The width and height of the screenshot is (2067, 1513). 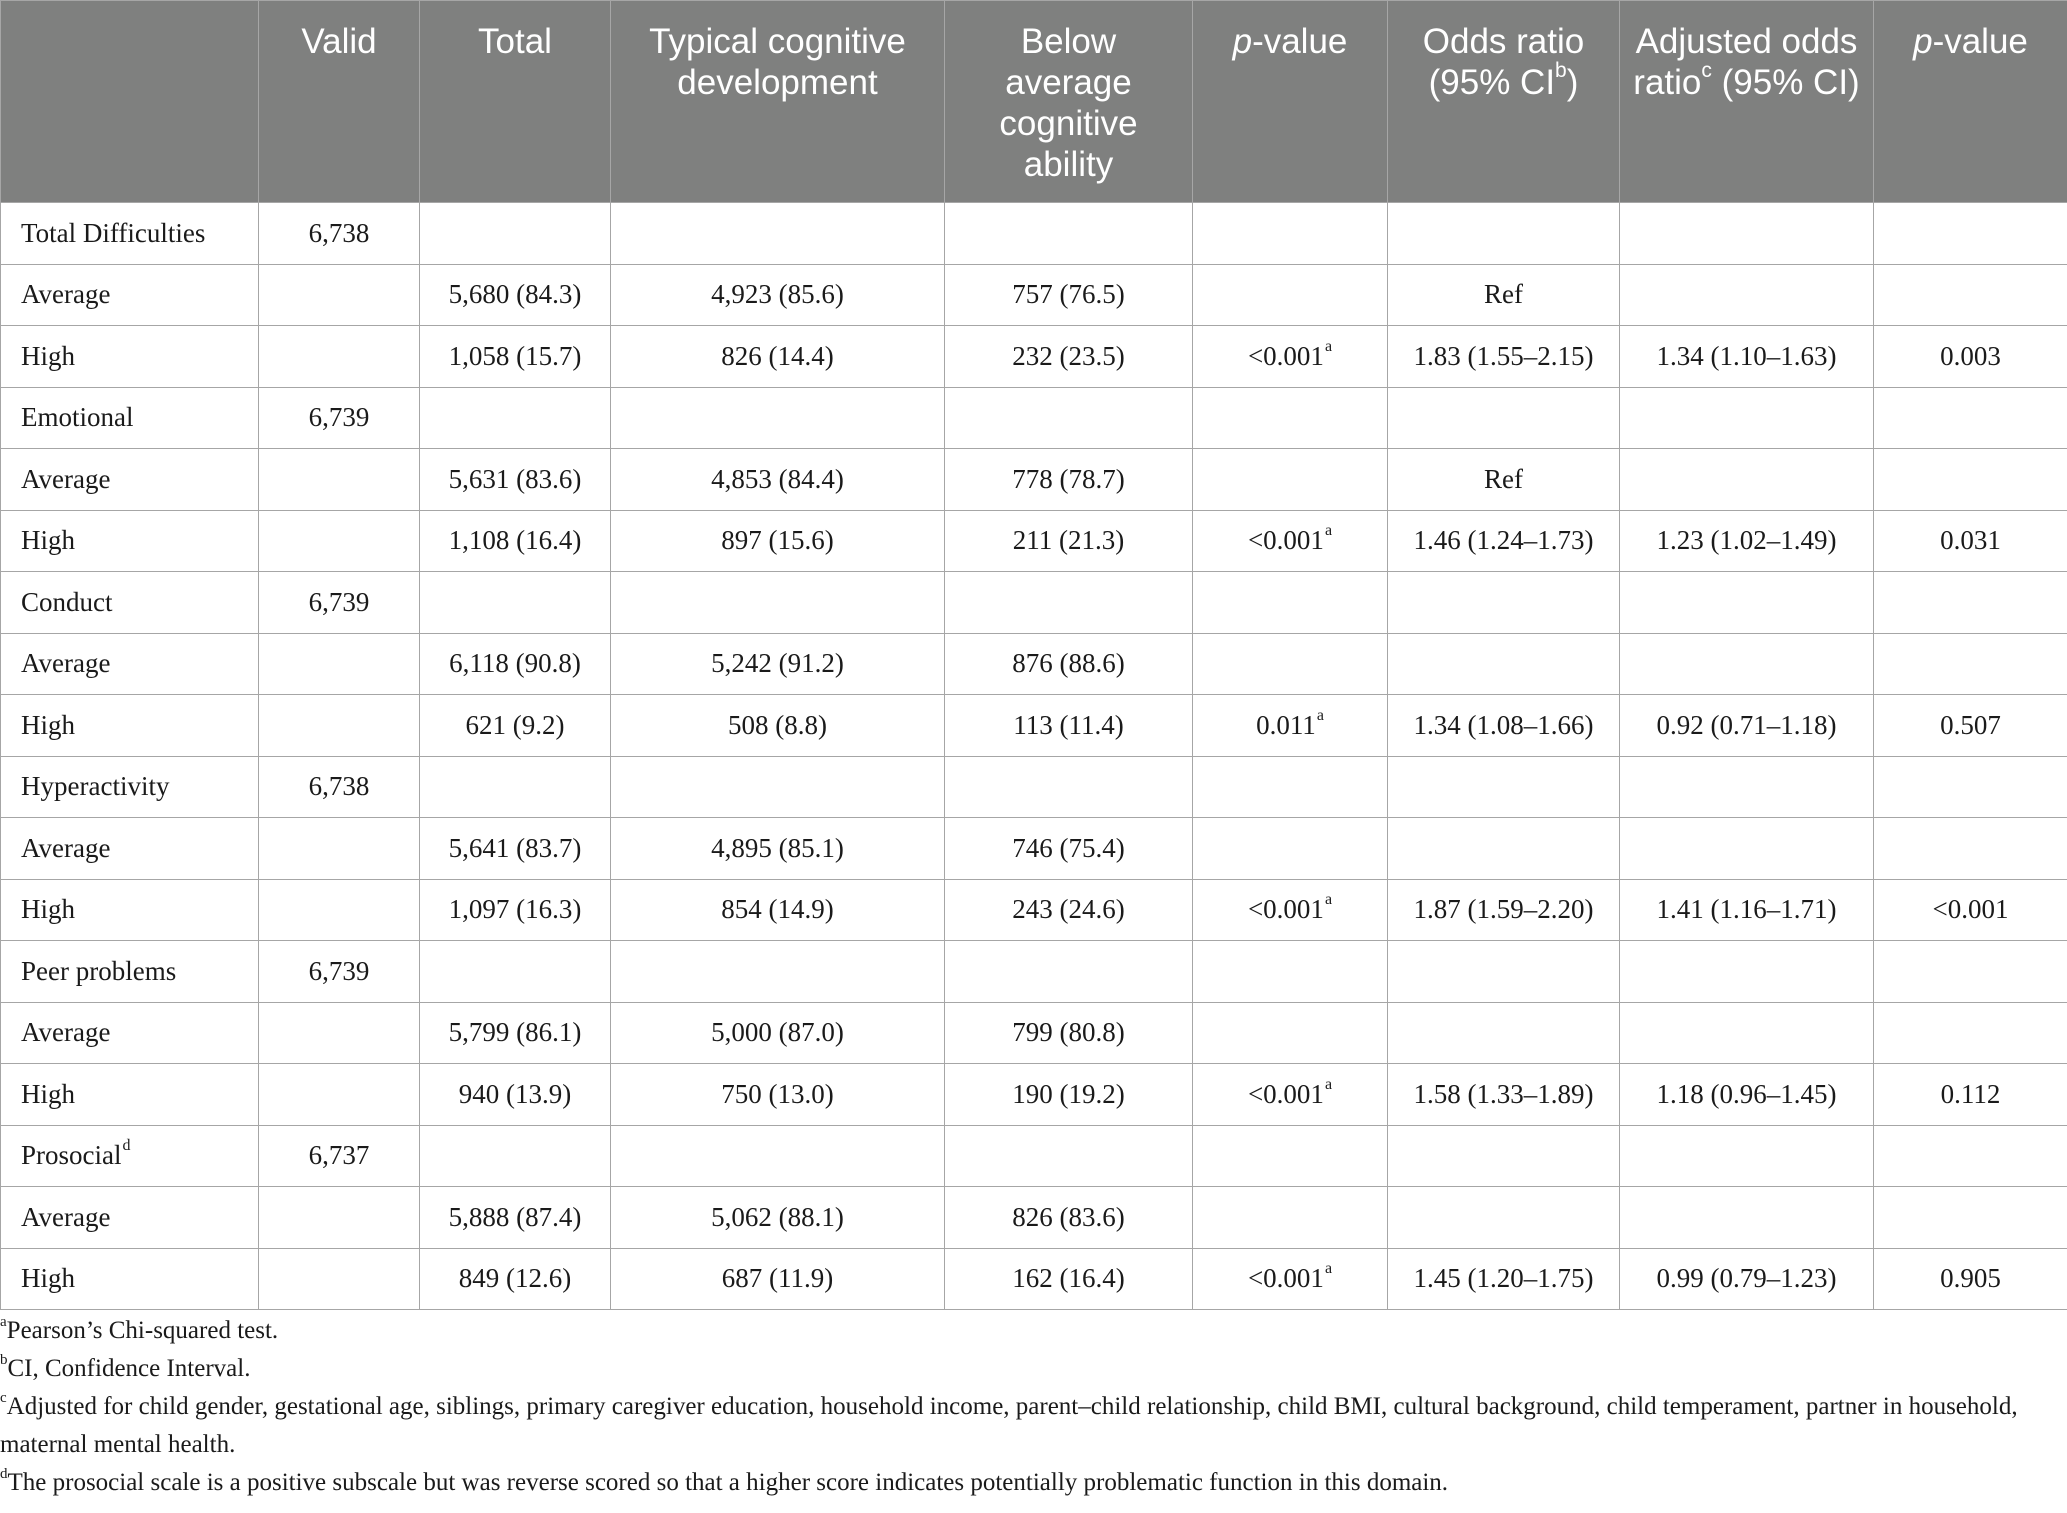 I want to click on cell-total: 5,888 (87.4), so click(x=515, y=1217).